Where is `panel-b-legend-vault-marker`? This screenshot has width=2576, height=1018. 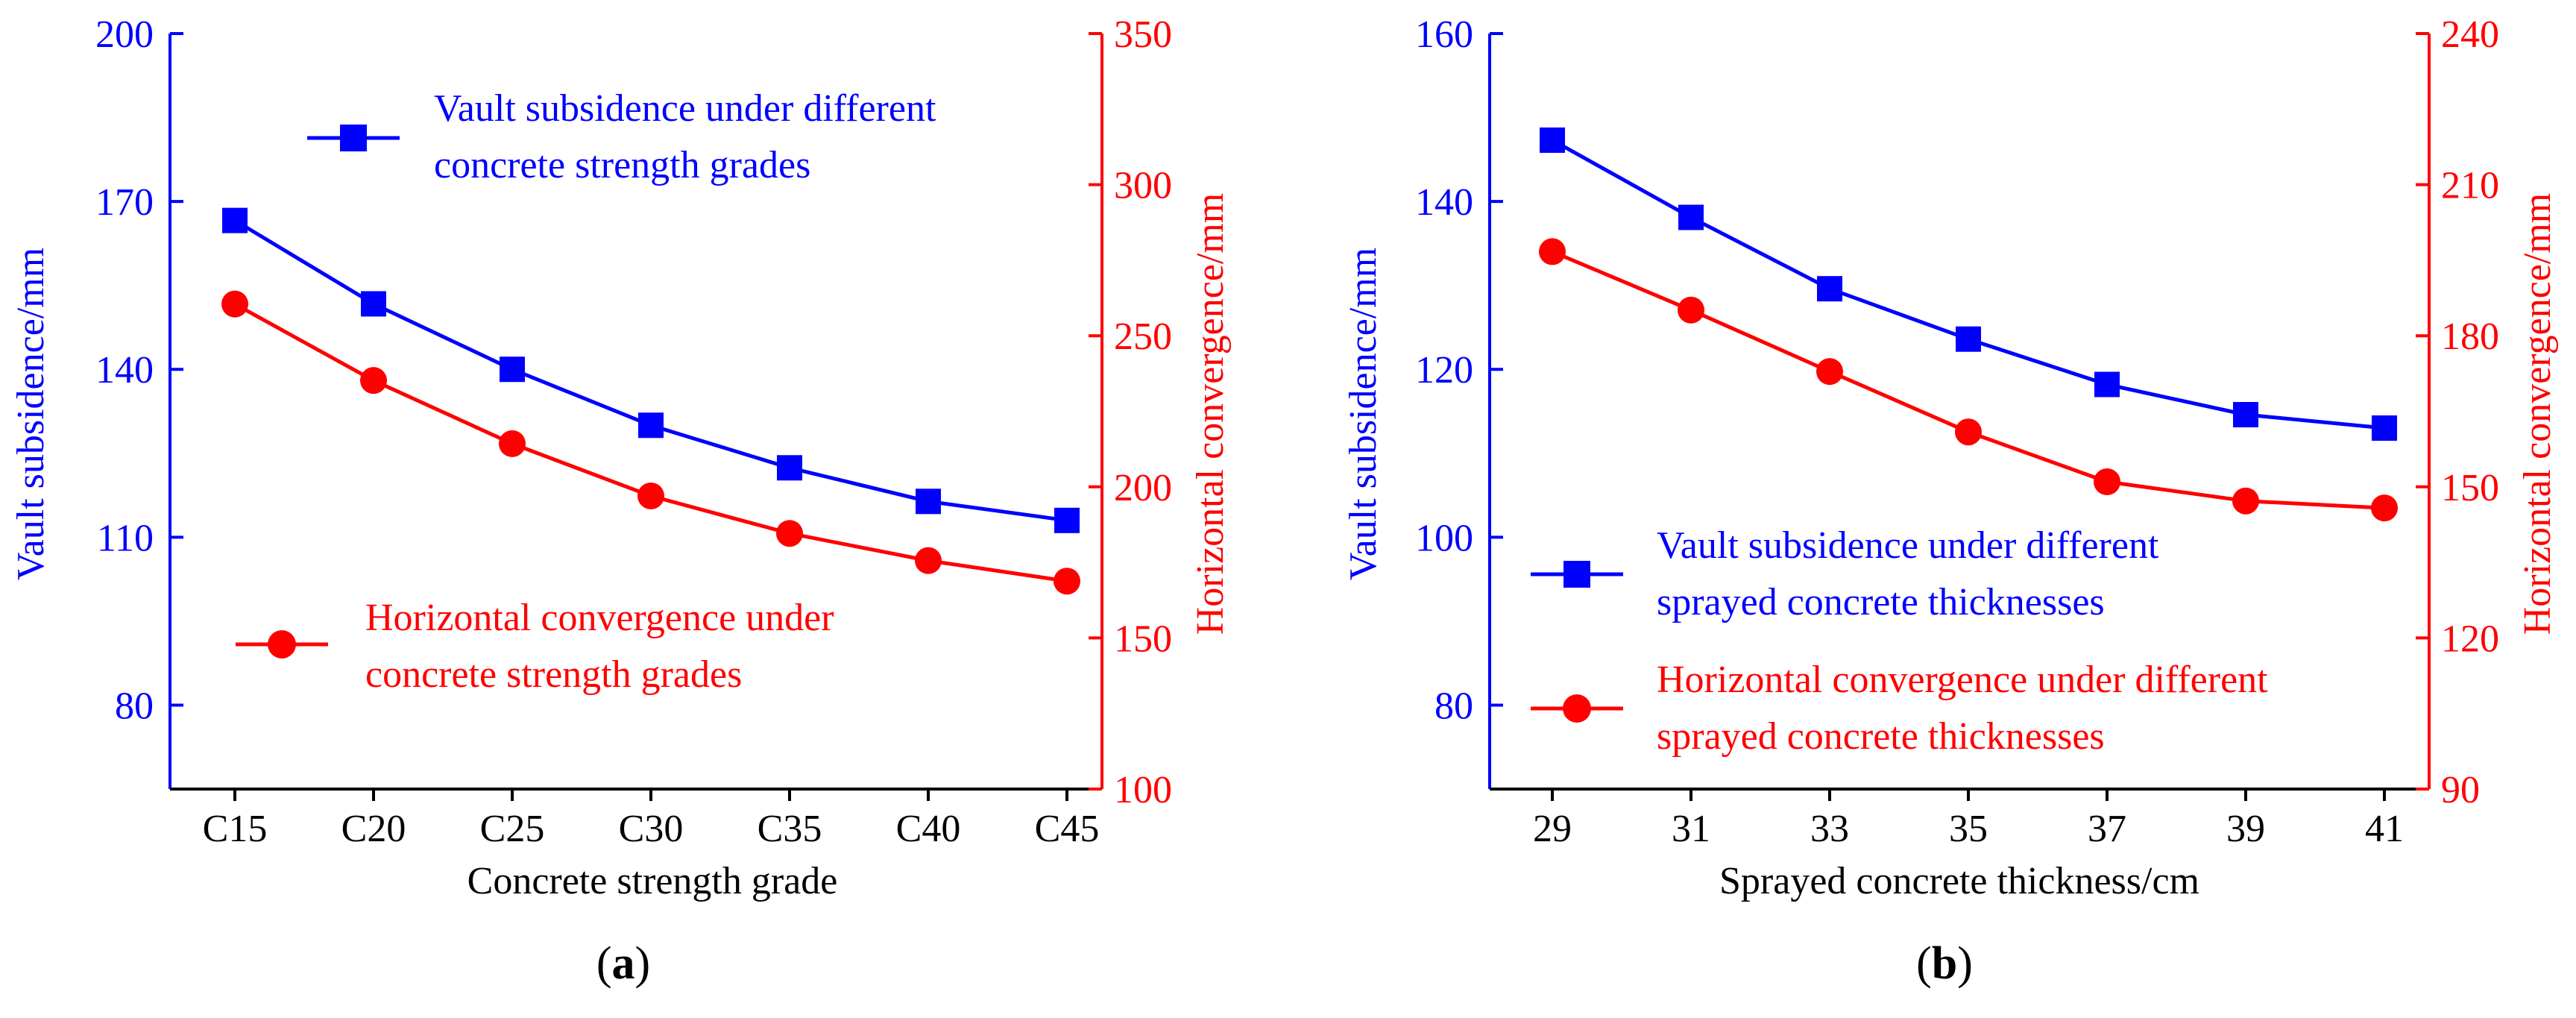
panel-b-legend-vault-marker is located at coordinates (1577, 574).